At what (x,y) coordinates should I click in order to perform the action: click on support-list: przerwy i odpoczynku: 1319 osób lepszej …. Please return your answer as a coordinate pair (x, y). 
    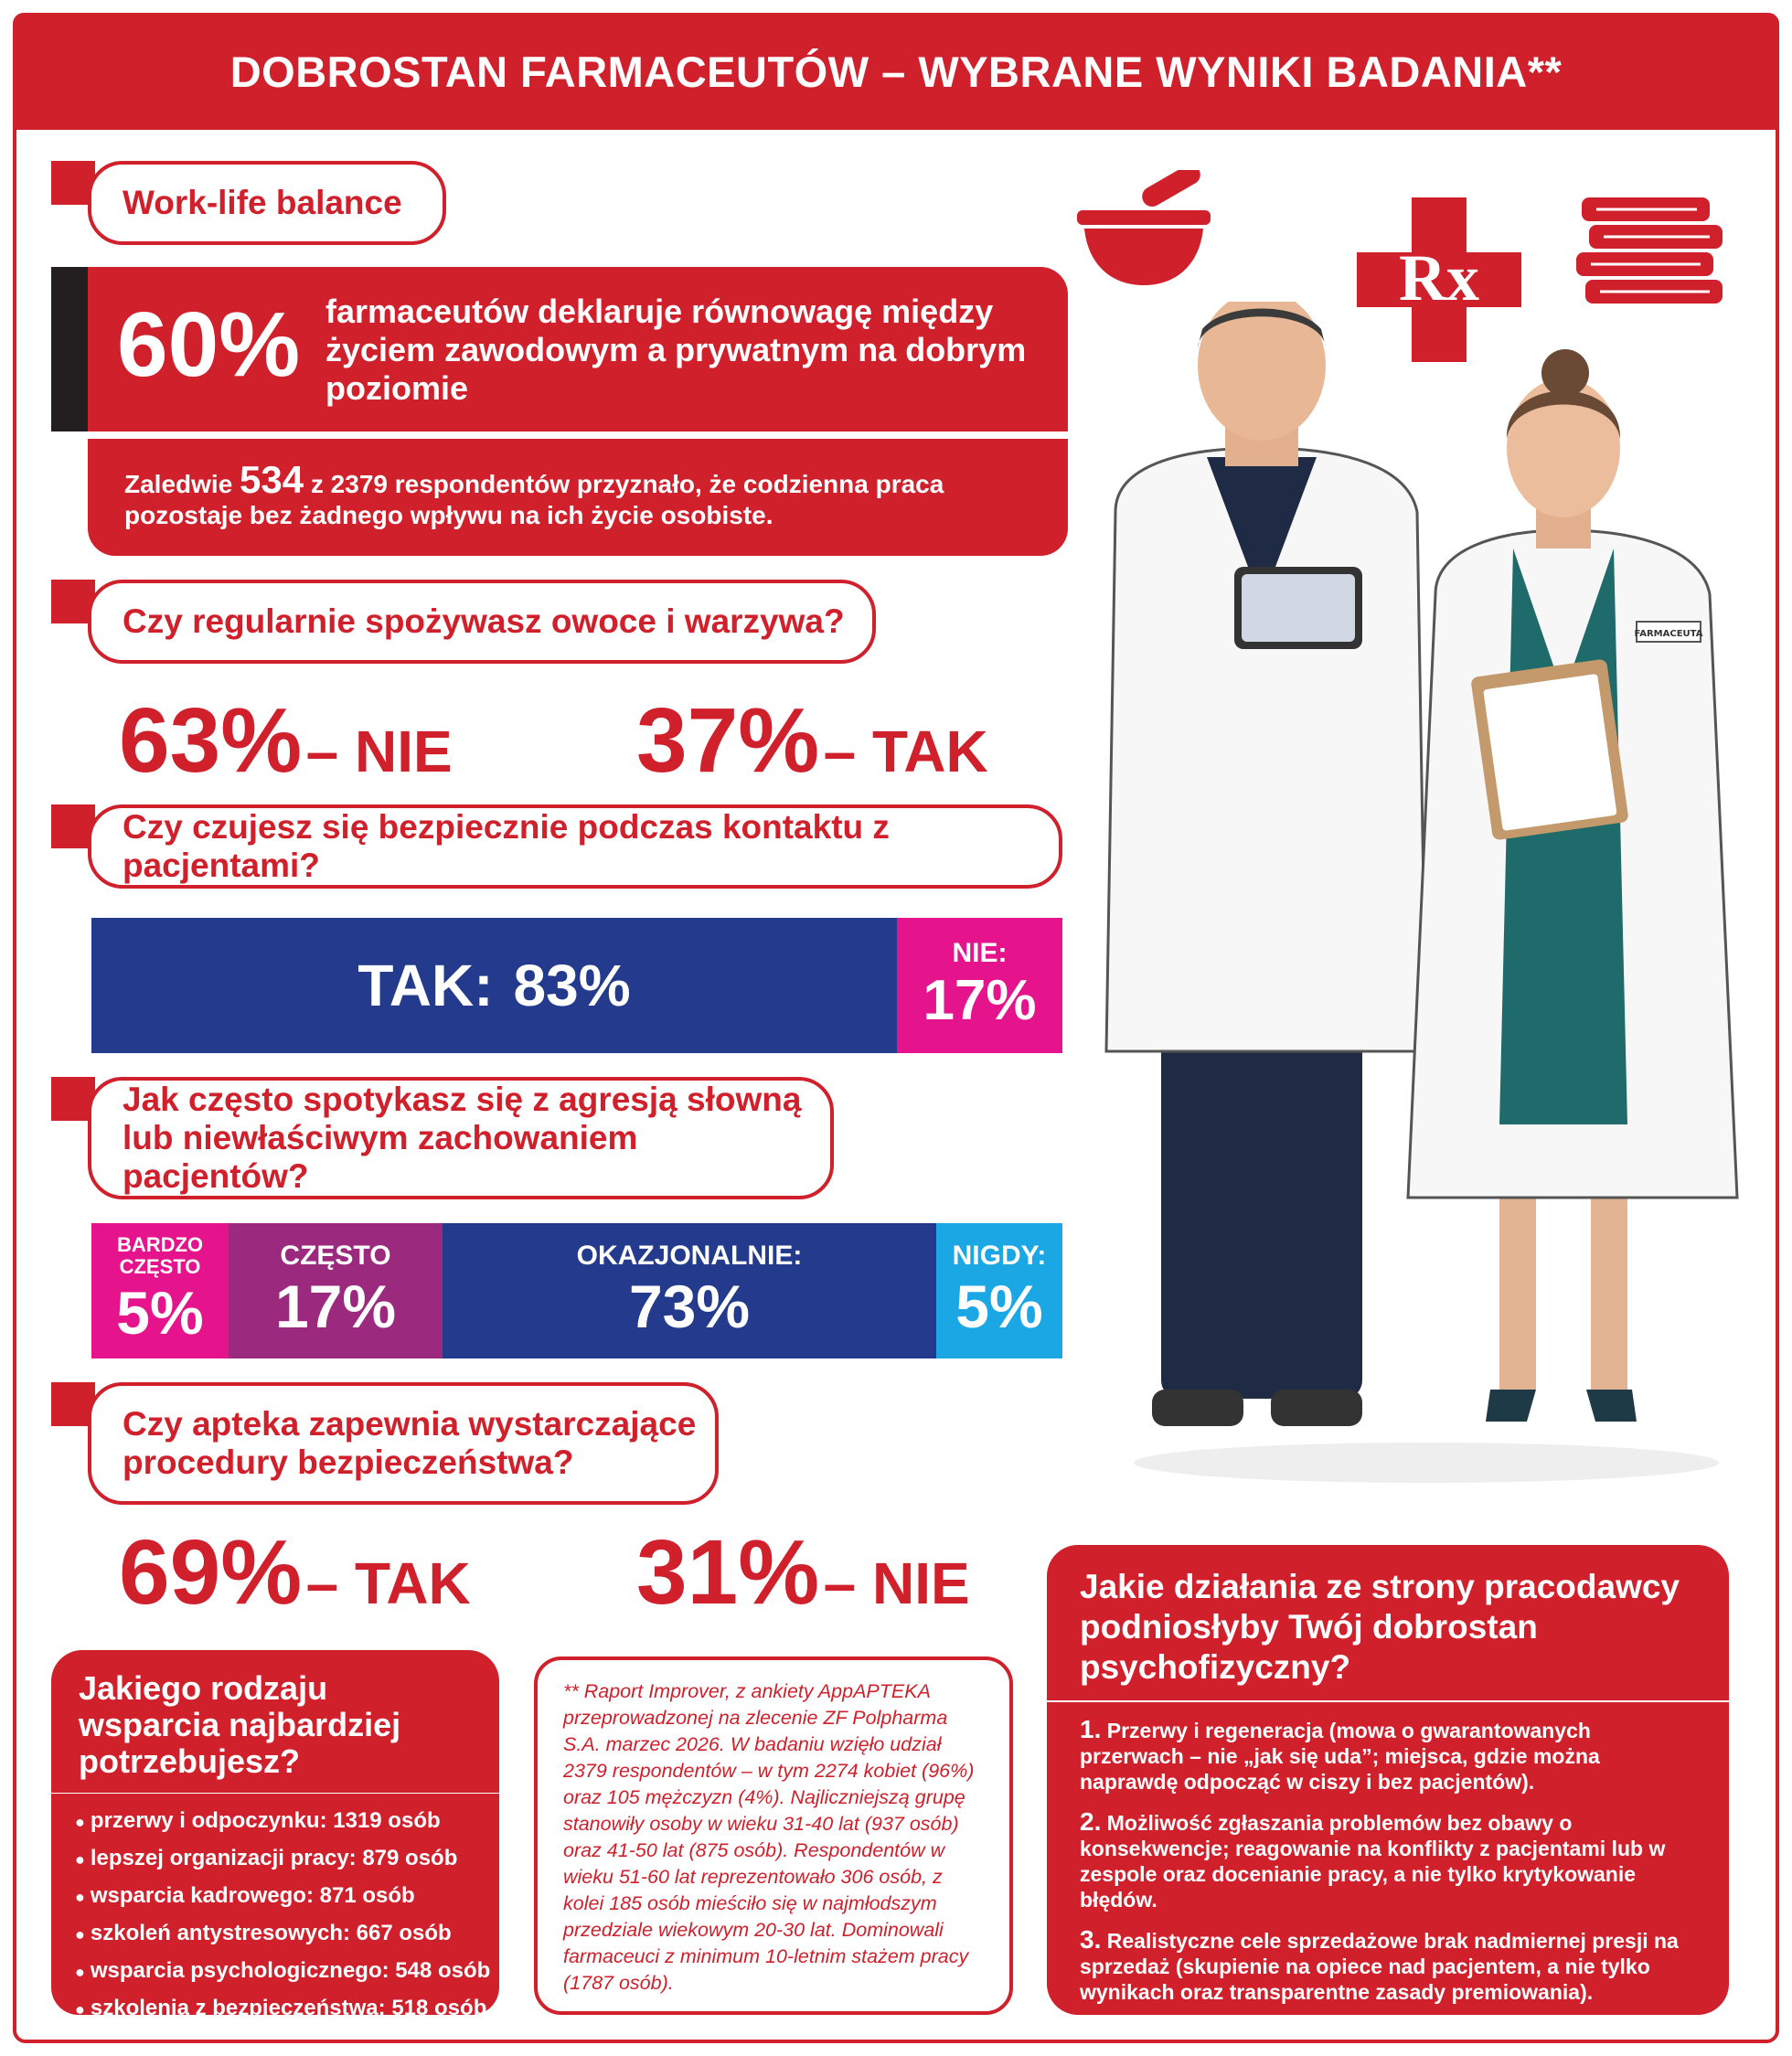
    Looking at the image, I should click on (275, 1907).